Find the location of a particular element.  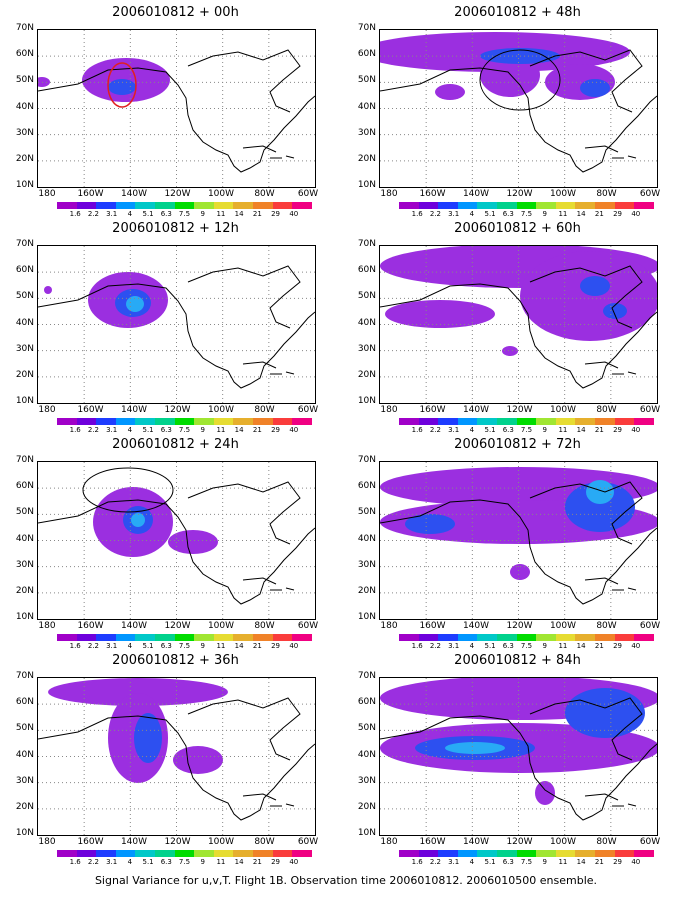

map-canvas is located at coordinates (176, 540).